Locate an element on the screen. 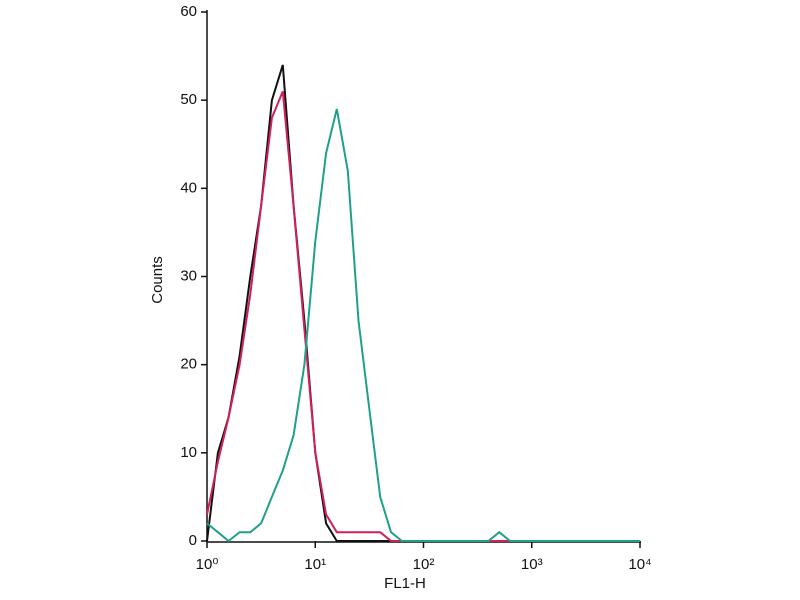 Image resolution: width=800 pixels, height=600 pixels. y-tick-label: 10 is located at coordinates (188, 452).